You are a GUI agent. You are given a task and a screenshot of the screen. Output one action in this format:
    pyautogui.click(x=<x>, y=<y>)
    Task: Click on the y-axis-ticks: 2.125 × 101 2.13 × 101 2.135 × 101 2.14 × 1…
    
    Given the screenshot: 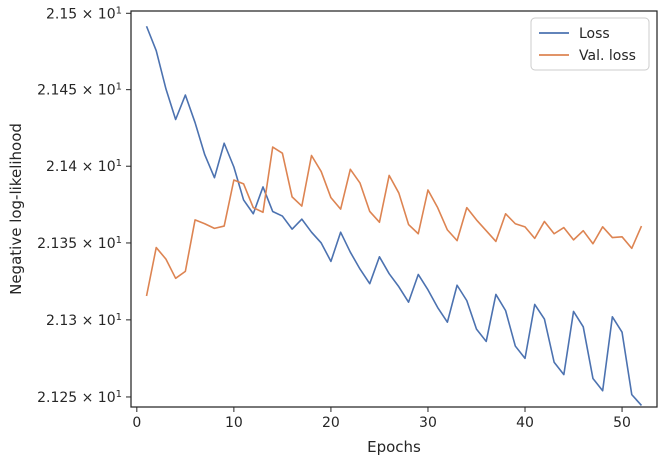 What is the action you would take?
    pyautogui.click(x=84, y=205)
    